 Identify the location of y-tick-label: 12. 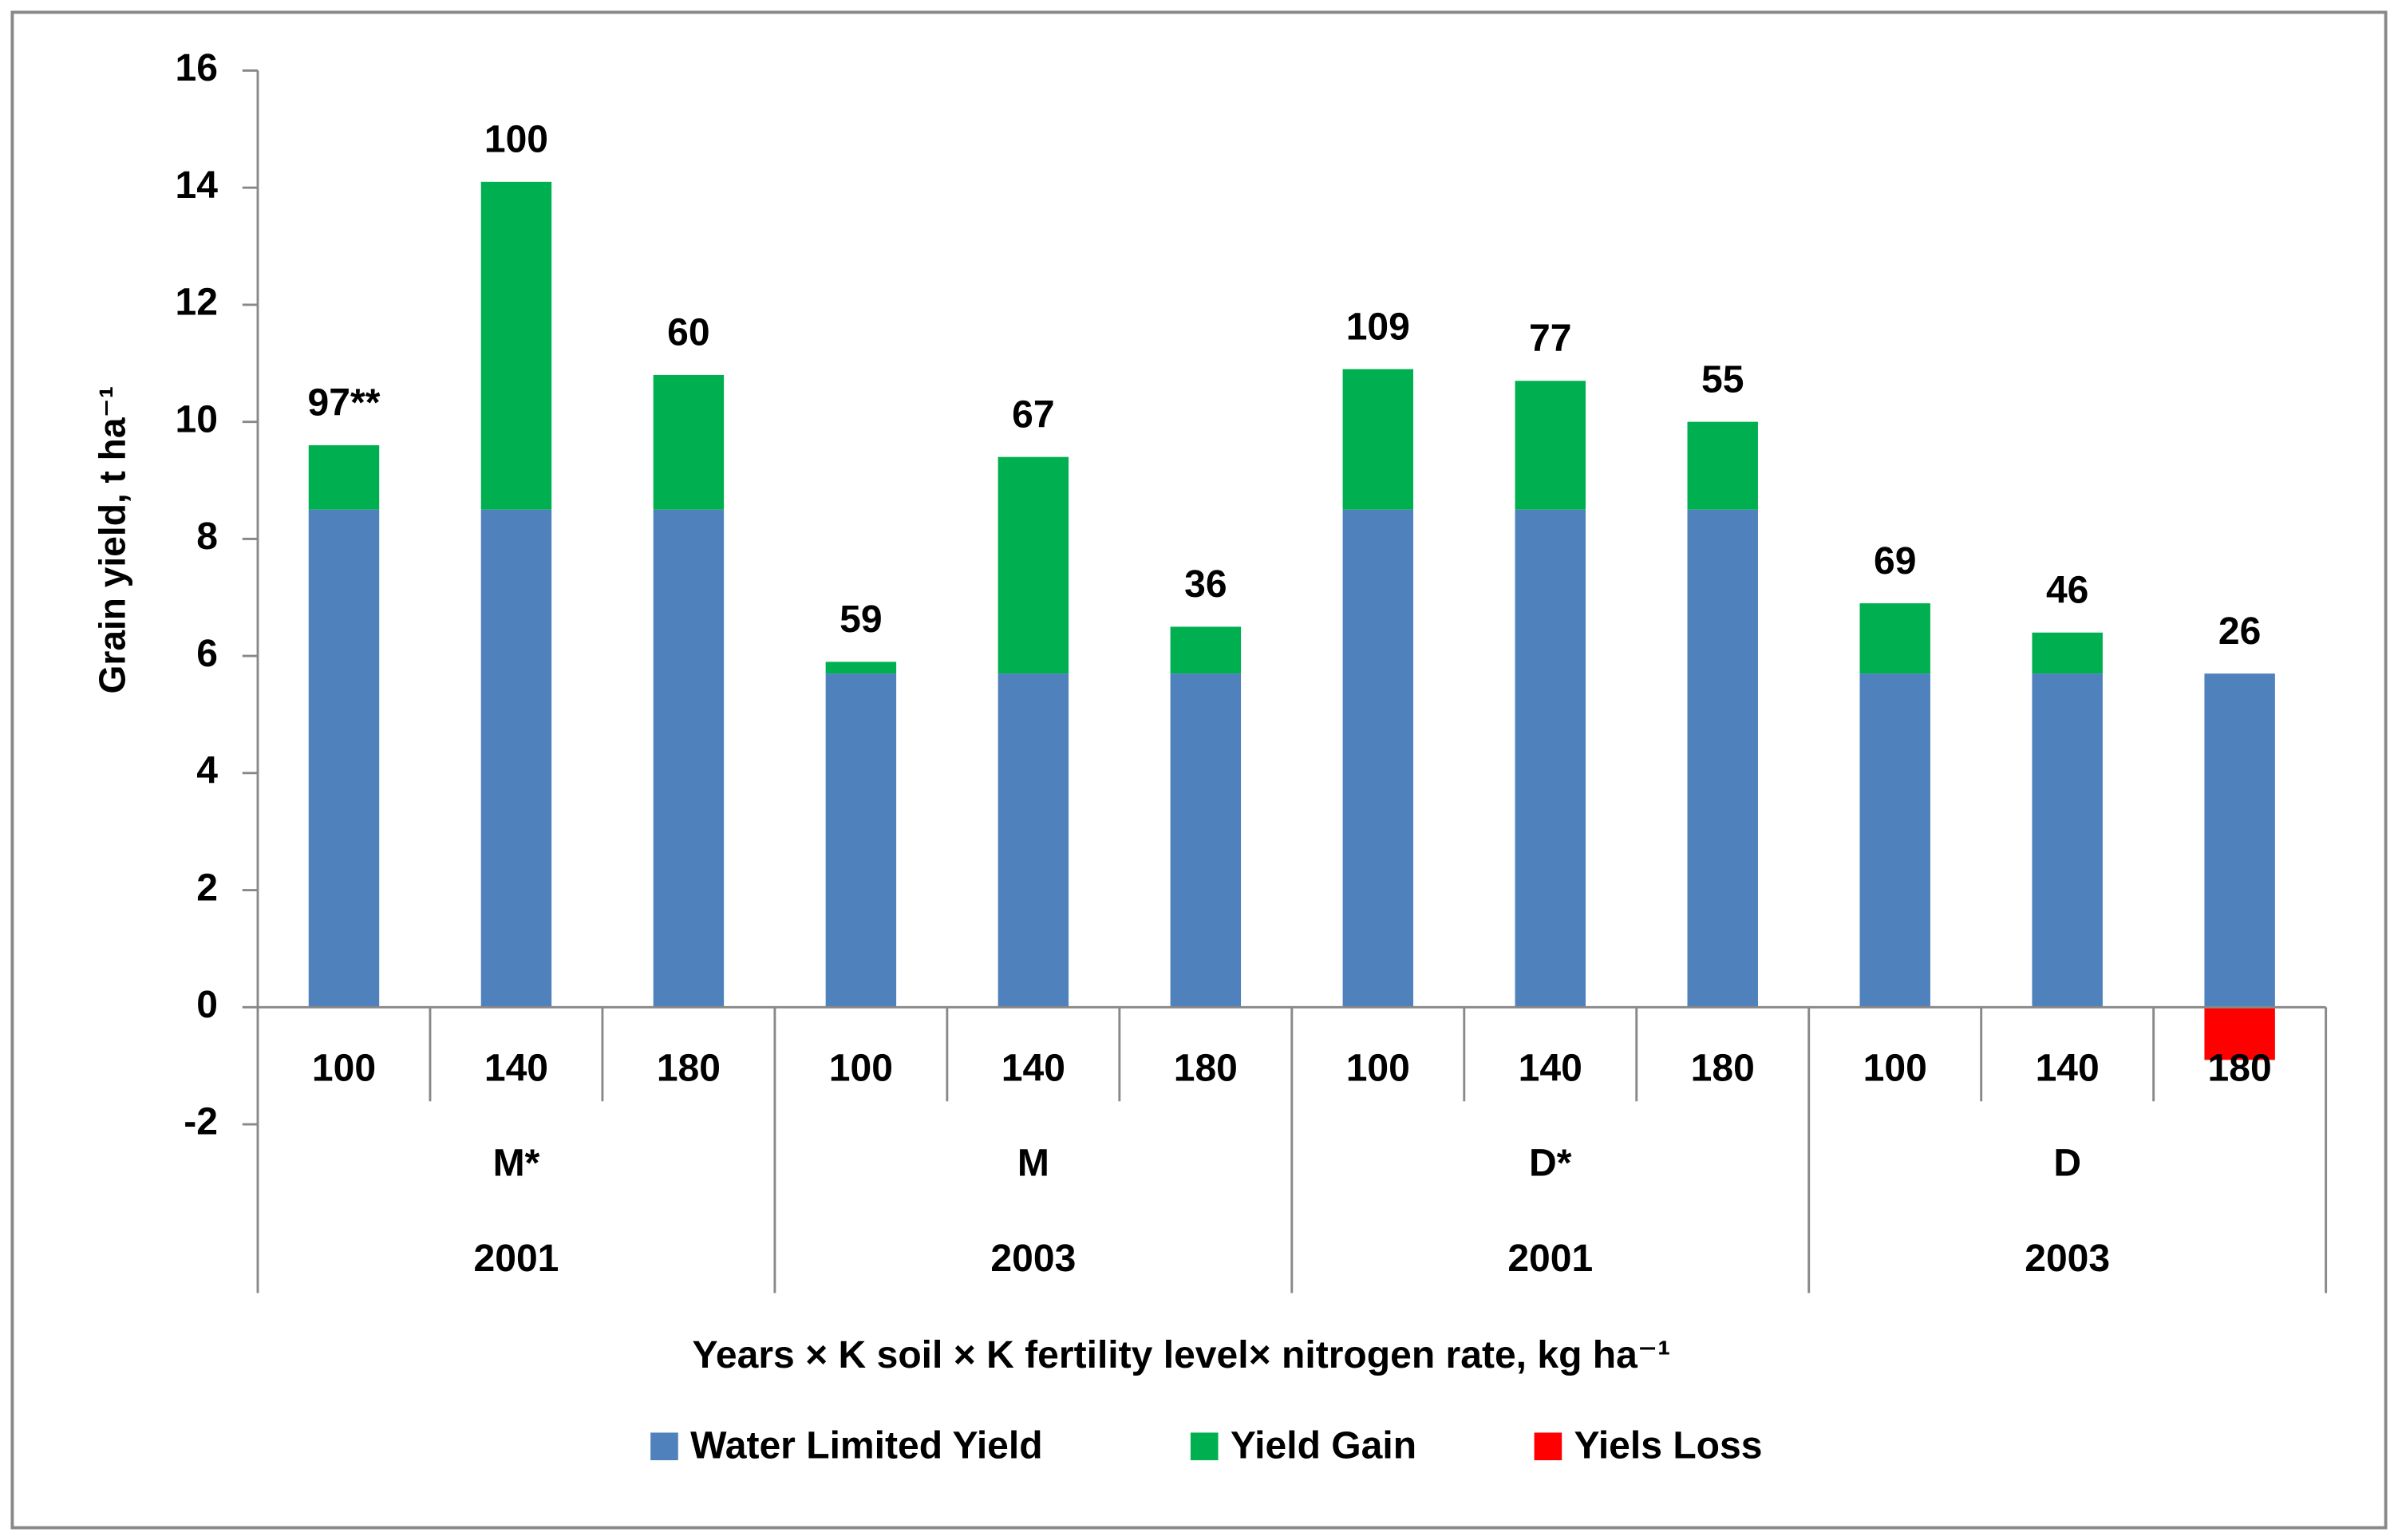
(197, 302).